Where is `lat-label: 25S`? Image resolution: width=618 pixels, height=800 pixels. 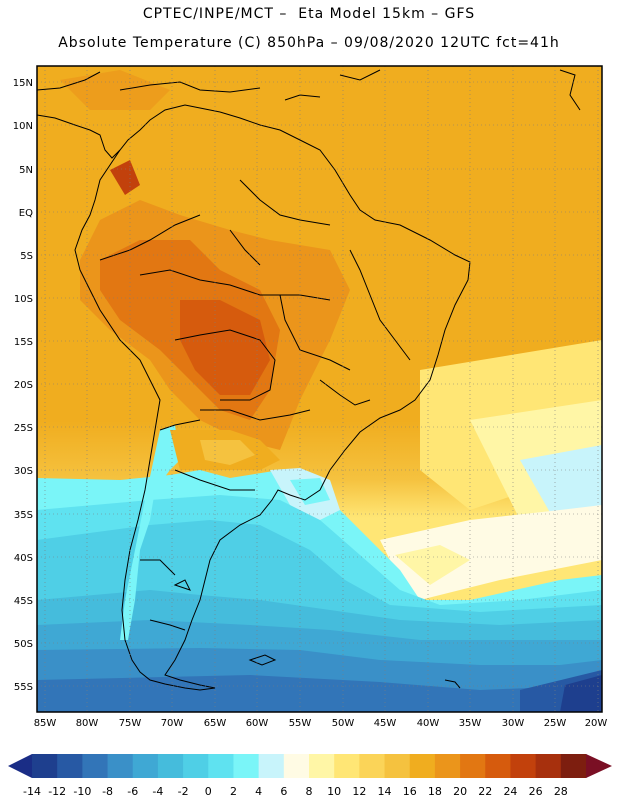
lat-label: 25S is located at coordinates (23, 428).